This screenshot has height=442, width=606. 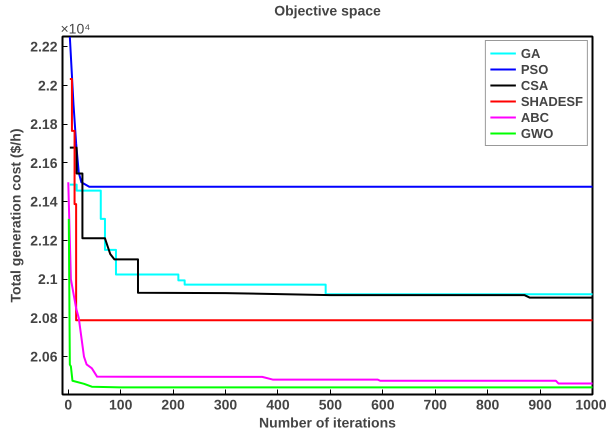 What do you see at coordinates (121, 404) in the screenshot?
I see `x-tick-label: 100` at bounding box center [121, 404].